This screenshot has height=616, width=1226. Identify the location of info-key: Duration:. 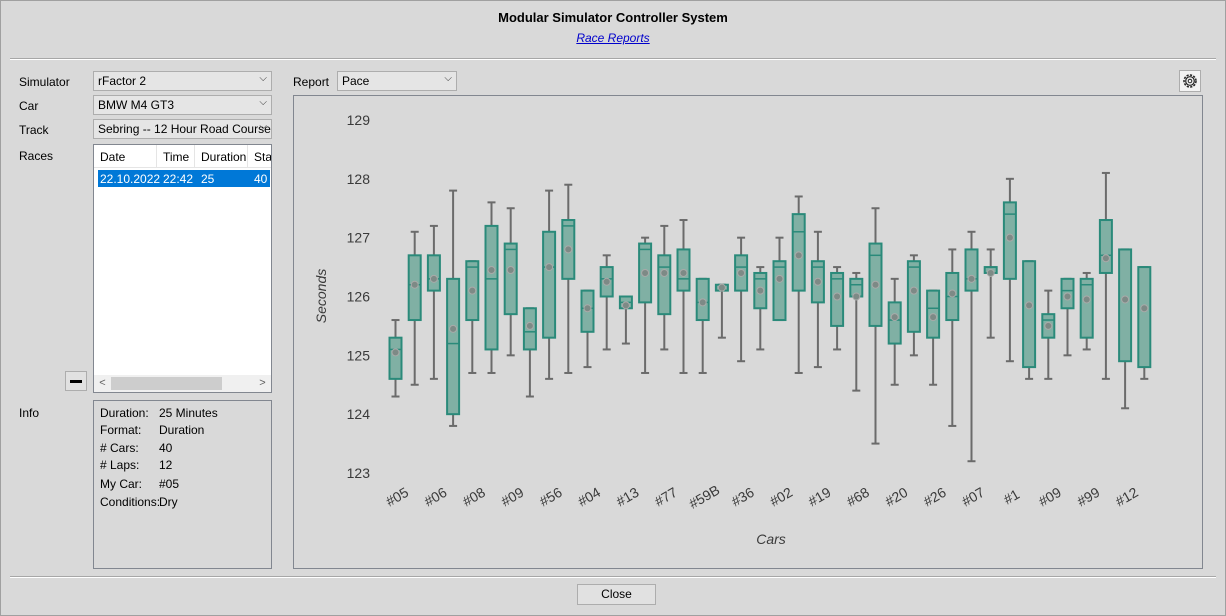
(124, 413).